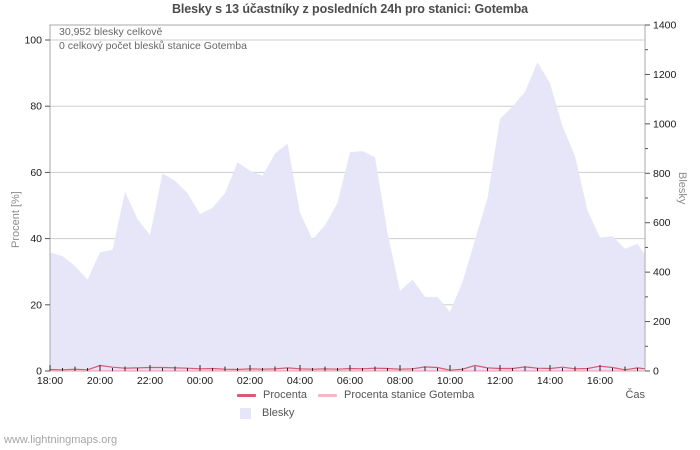  What do you see at coordinates (250, 381) in the screenshot?
I see `x-tick-label: 02:00` at bounding box center [250, 381].